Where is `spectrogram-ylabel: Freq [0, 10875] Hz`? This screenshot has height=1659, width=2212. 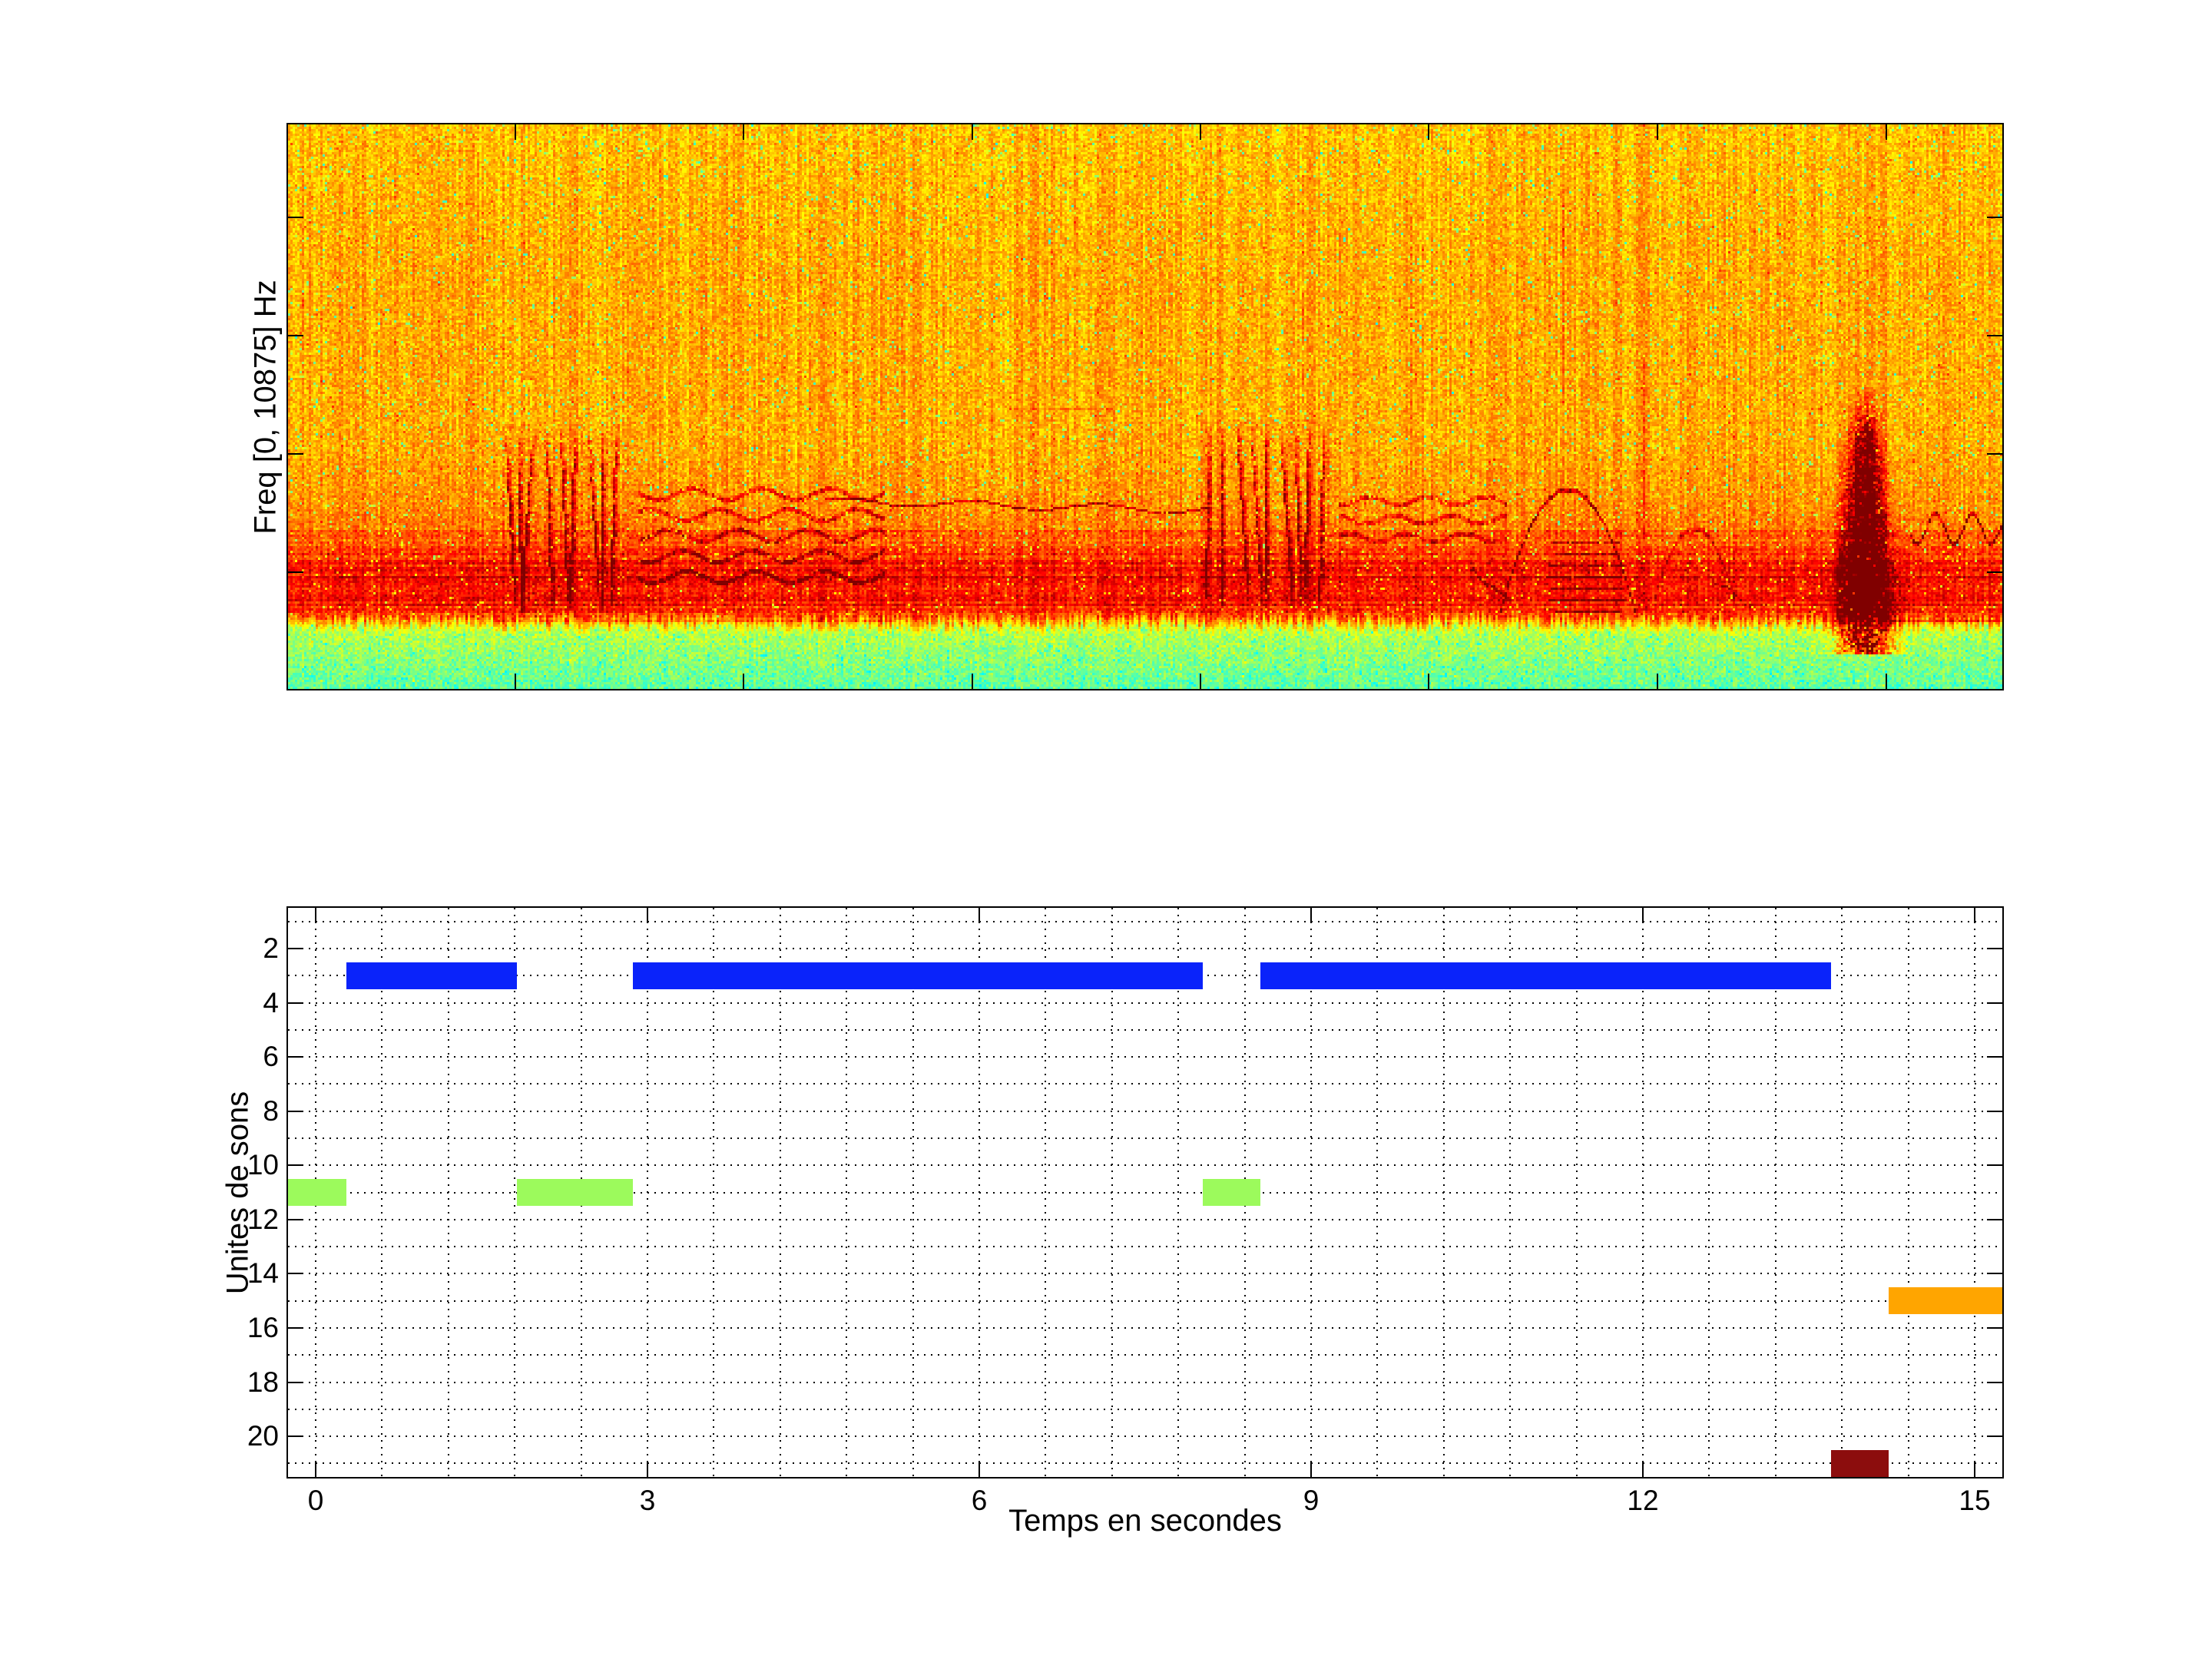
spectrogram-ylabel: Freq [0, 10875] Hz is located at coordinates (266, 407).